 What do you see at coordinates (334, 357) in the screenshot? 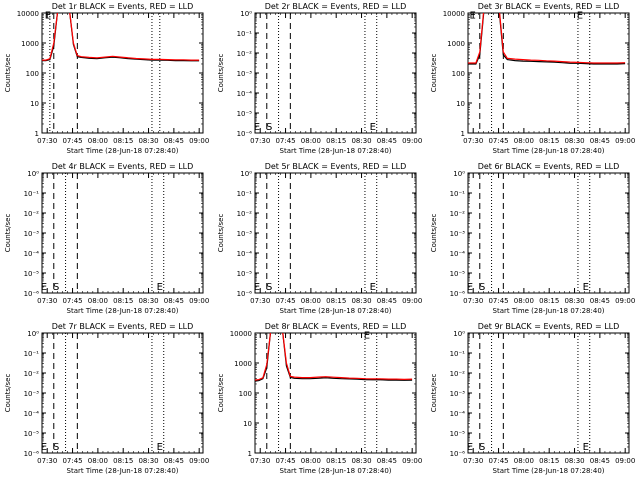
I see `lld-series-line` at bounding box center [334, 357].